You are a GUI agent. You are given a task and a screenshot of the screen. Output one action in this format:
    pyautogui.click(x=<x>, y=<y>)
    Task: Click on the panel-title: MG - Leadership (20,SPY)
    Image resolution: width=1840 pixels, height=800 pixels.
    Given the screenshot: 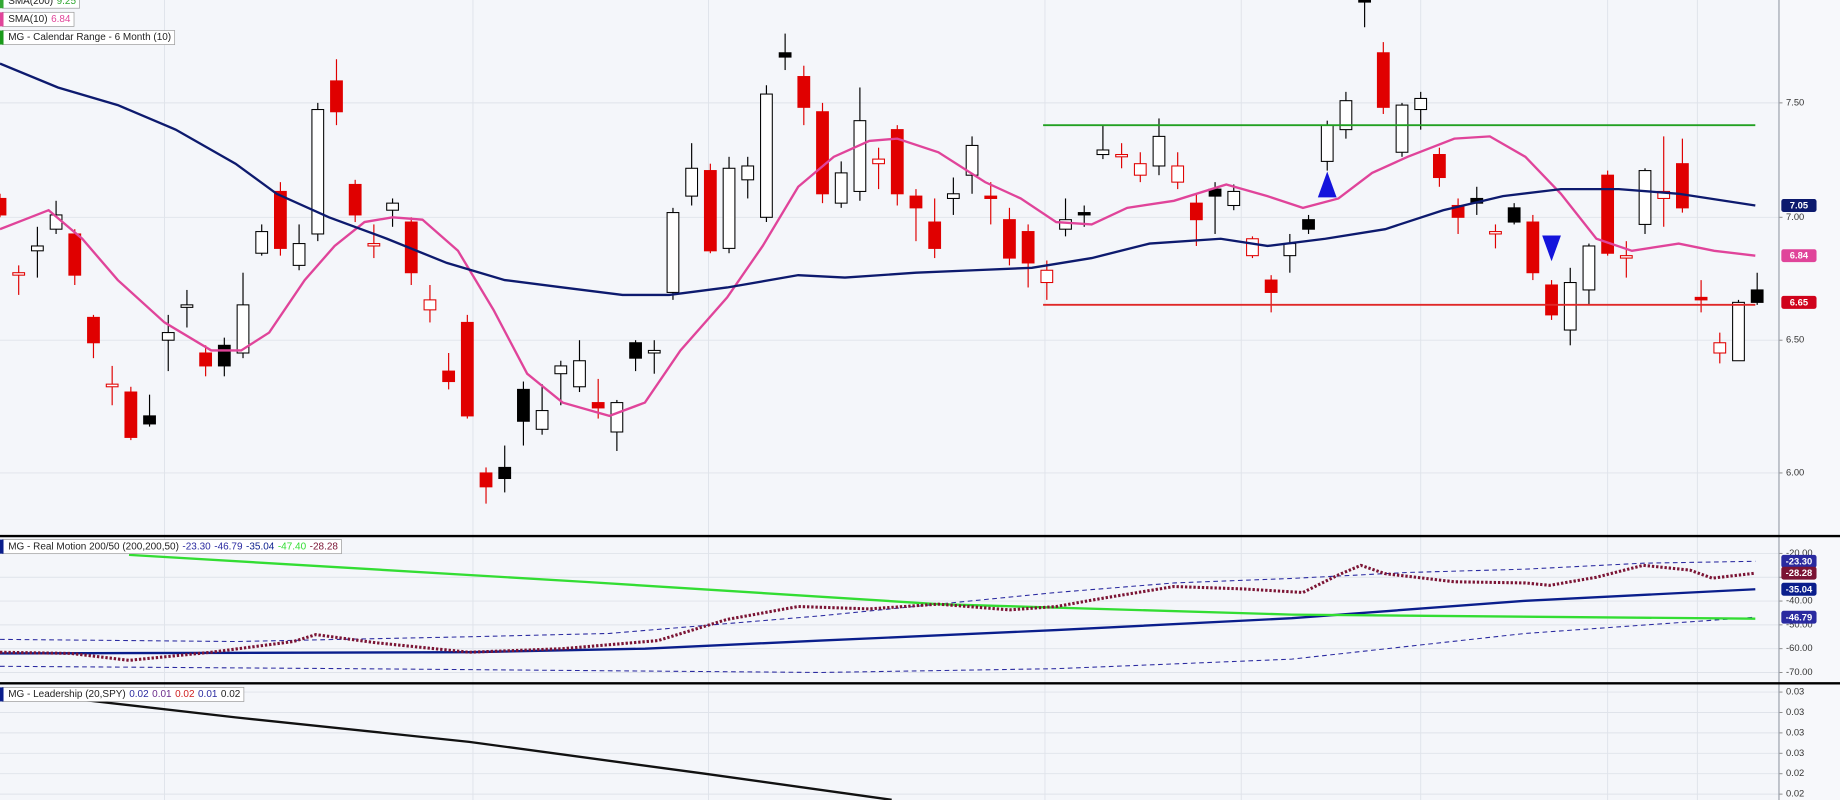 What is the action you would take?
    pyautogui.click(x=66, y=694)
    